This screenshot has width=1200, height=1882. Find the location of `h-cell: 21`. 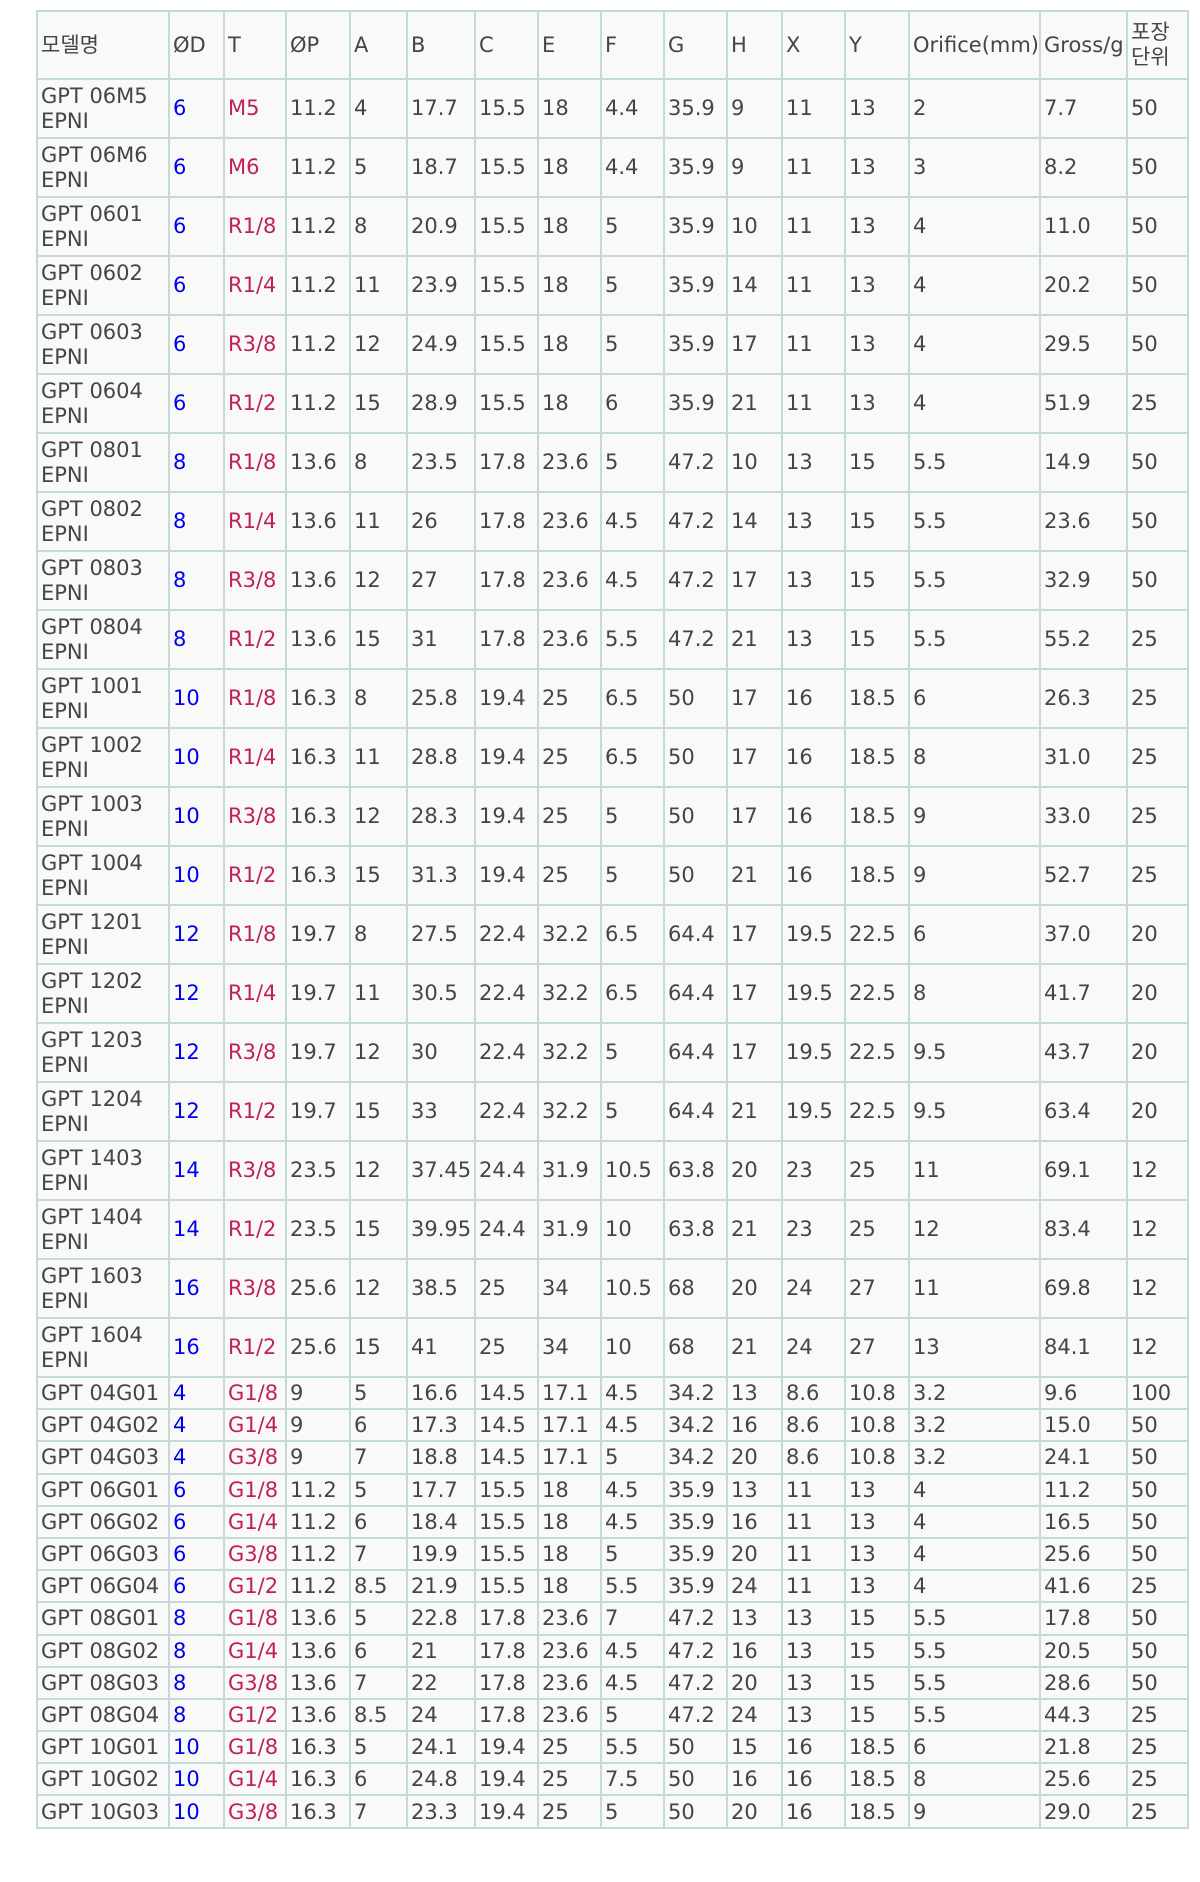

h-cell: 21 is located at coordinates (754, 403).